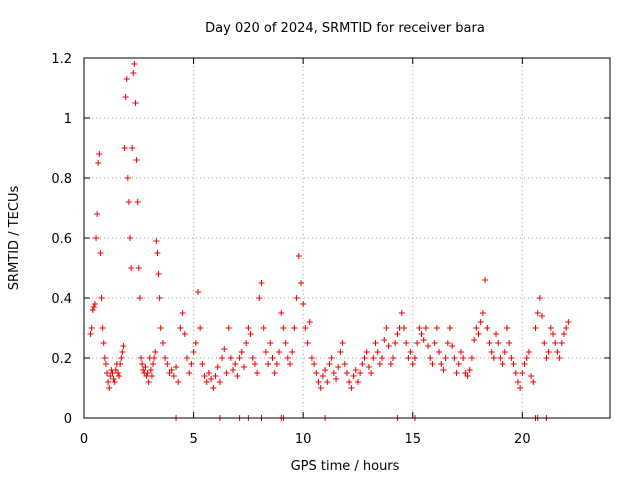 The width and height of the screenshot is (640, 480). What do you see at coordinates (68, 419) in the screenshot?
I see `y-tick-label: 0` at bounding box center [68, 419].